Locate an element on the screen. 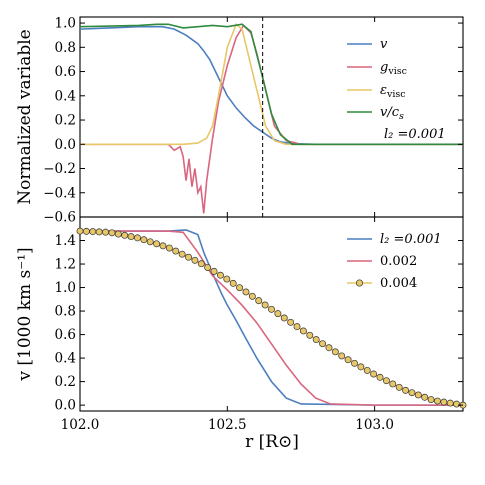  top-legend: v gvisc εvisc v/cs l₂ =0.001 is located at coordinates (396, 89).